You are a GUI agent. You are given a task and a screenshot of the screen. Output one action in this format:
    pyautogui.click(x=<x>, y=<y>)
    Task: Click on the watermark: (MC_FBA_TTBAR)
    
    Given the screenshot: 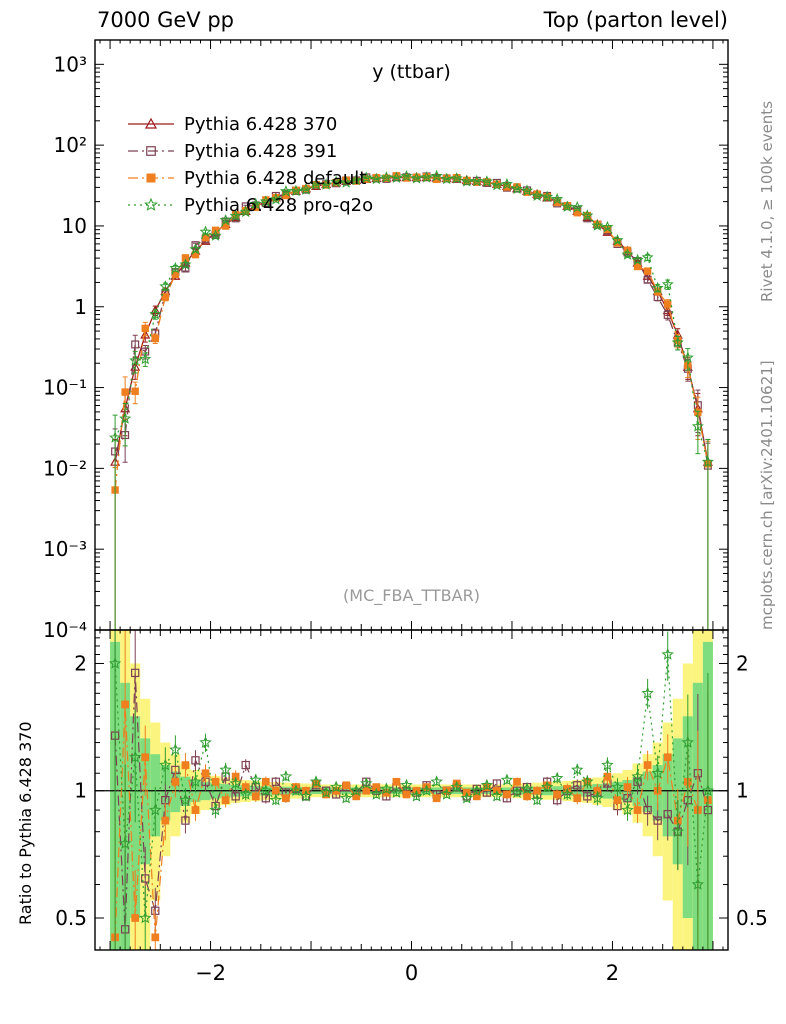 What is the action you would take?
    pyautogui.click(x=411, y=596)
    